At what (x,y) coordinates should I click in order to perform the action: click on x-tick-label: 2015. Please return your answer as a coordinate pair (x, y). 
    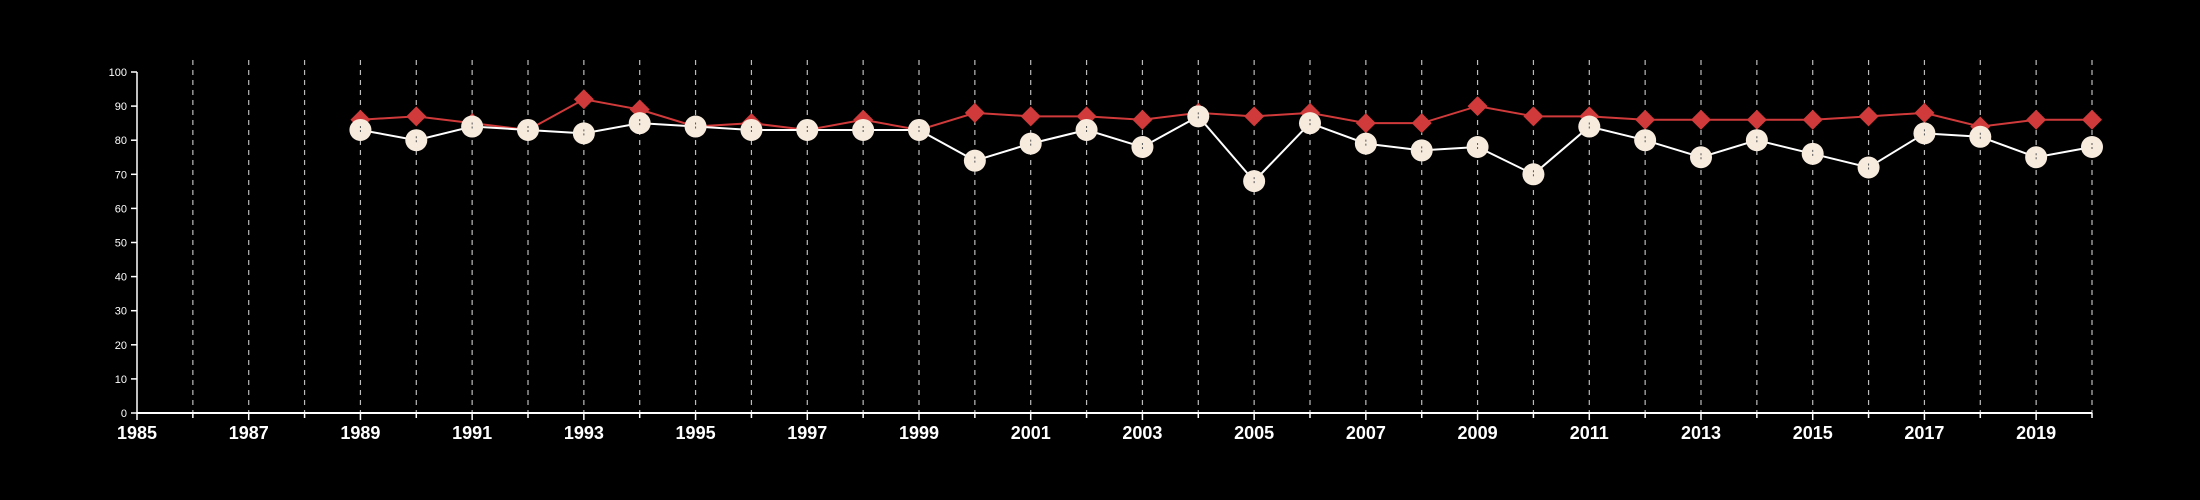
    Looking at the image, I should click on (1813, 433).